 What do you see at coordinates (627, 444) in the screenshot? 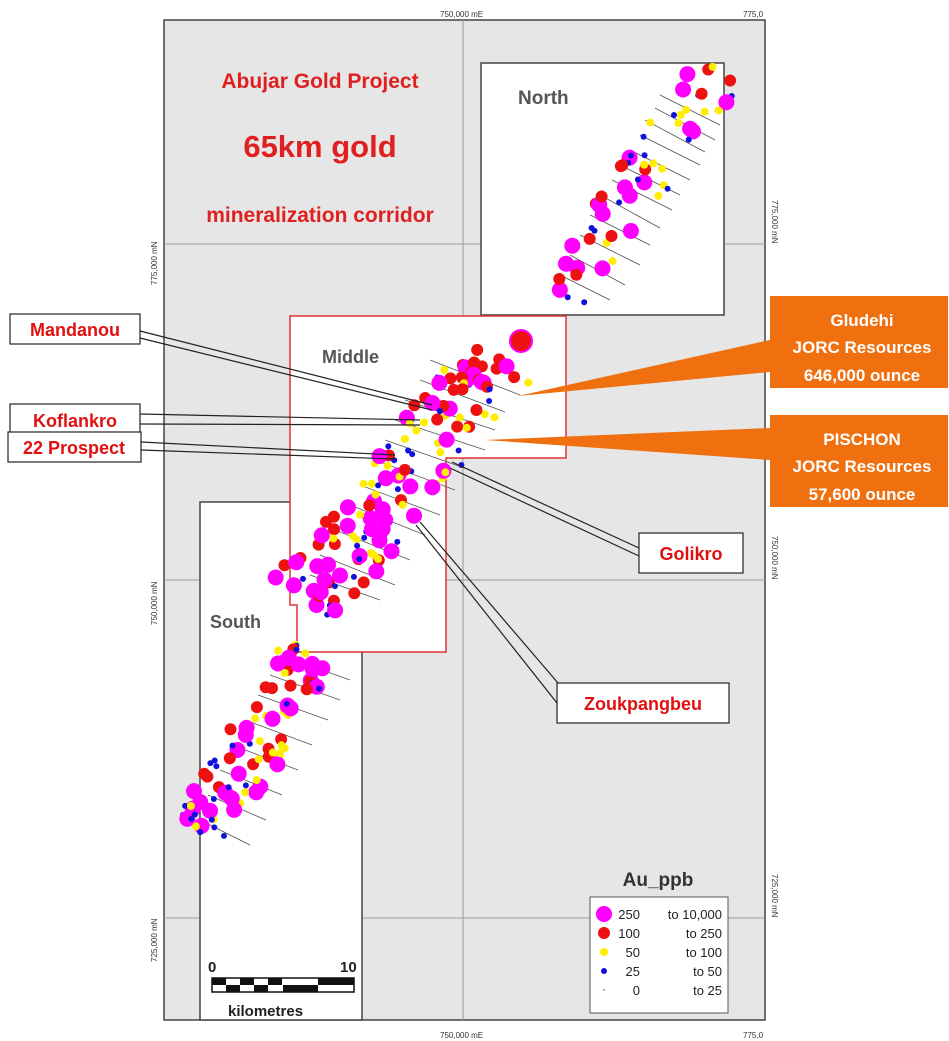
I see `pischon-callout-pointer` at bounding box center [627, 444].